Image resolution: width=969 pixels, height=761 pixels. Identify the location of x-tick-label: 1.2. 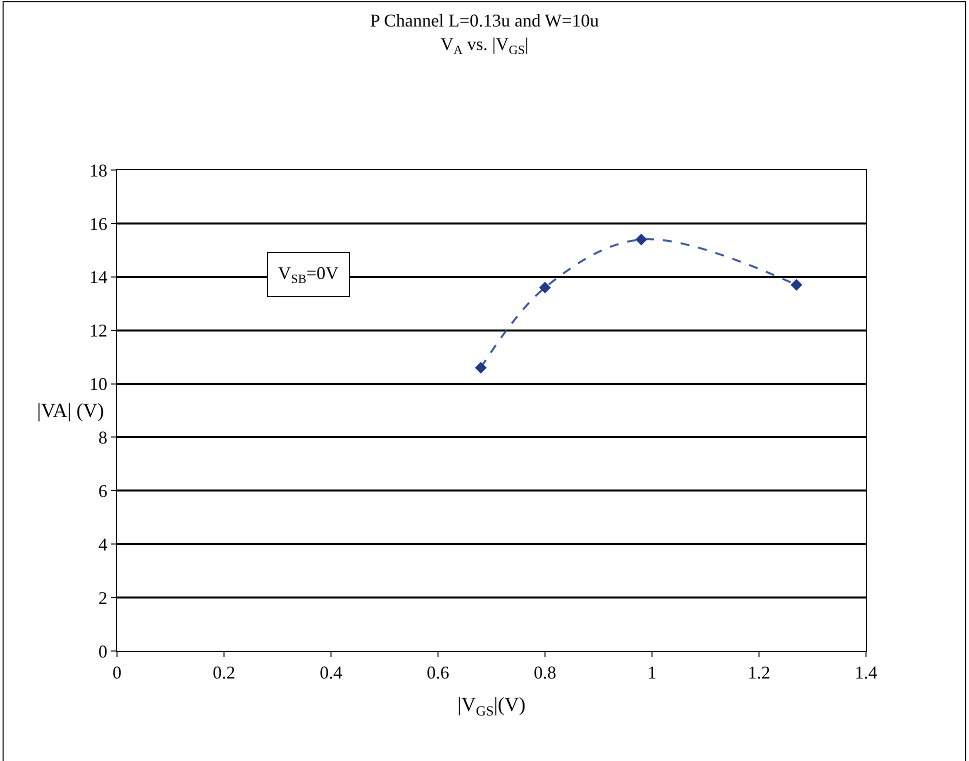
(759, 672).